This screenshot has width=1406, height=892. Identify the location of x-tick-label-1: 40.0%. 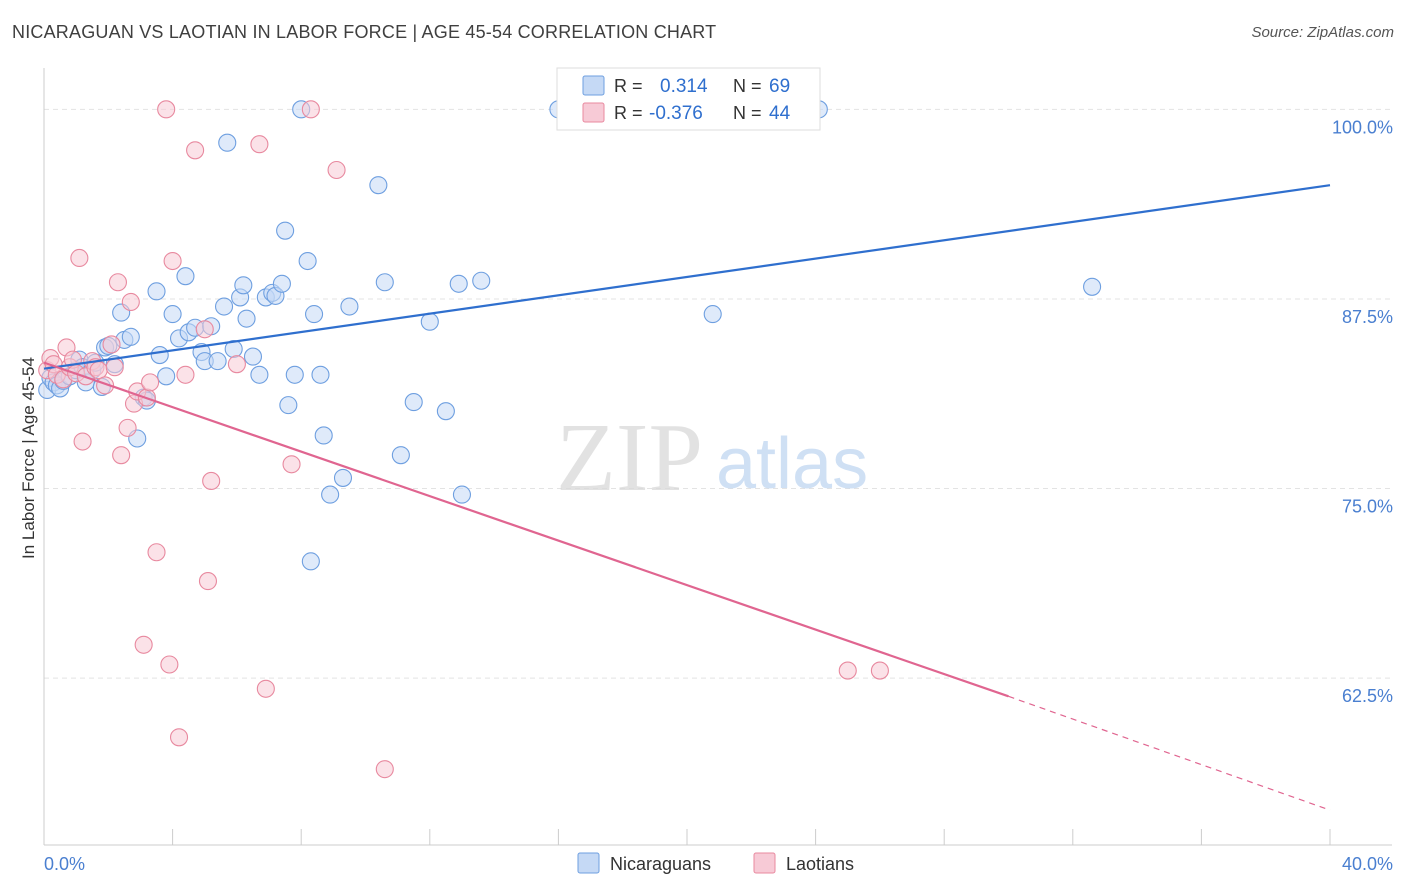
(1367, 864).